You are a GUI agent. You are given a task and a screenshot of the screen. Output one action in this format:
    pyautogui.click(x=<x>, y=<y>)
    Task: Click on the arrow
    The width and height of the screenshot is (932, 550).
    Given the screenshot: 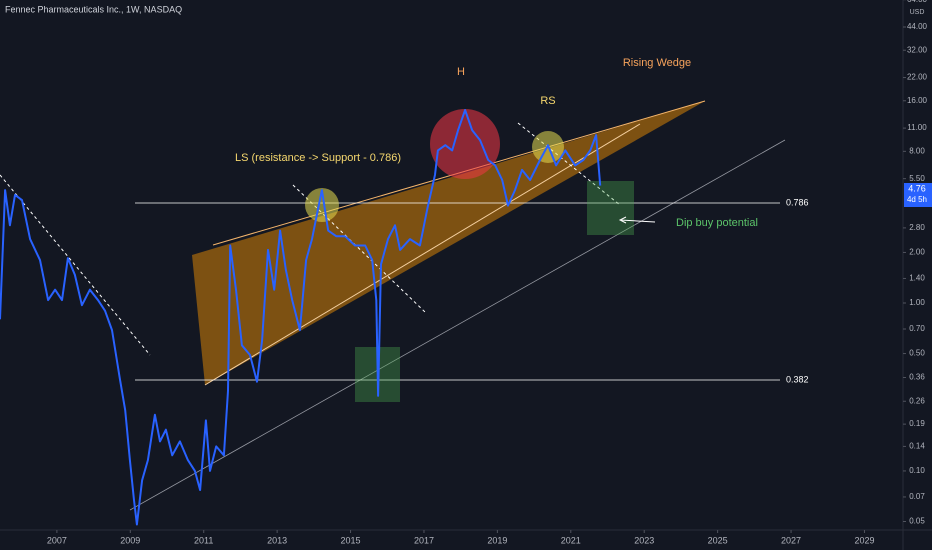 What is the action you would take?
    pyautogui.click(x=637, y=221)
    